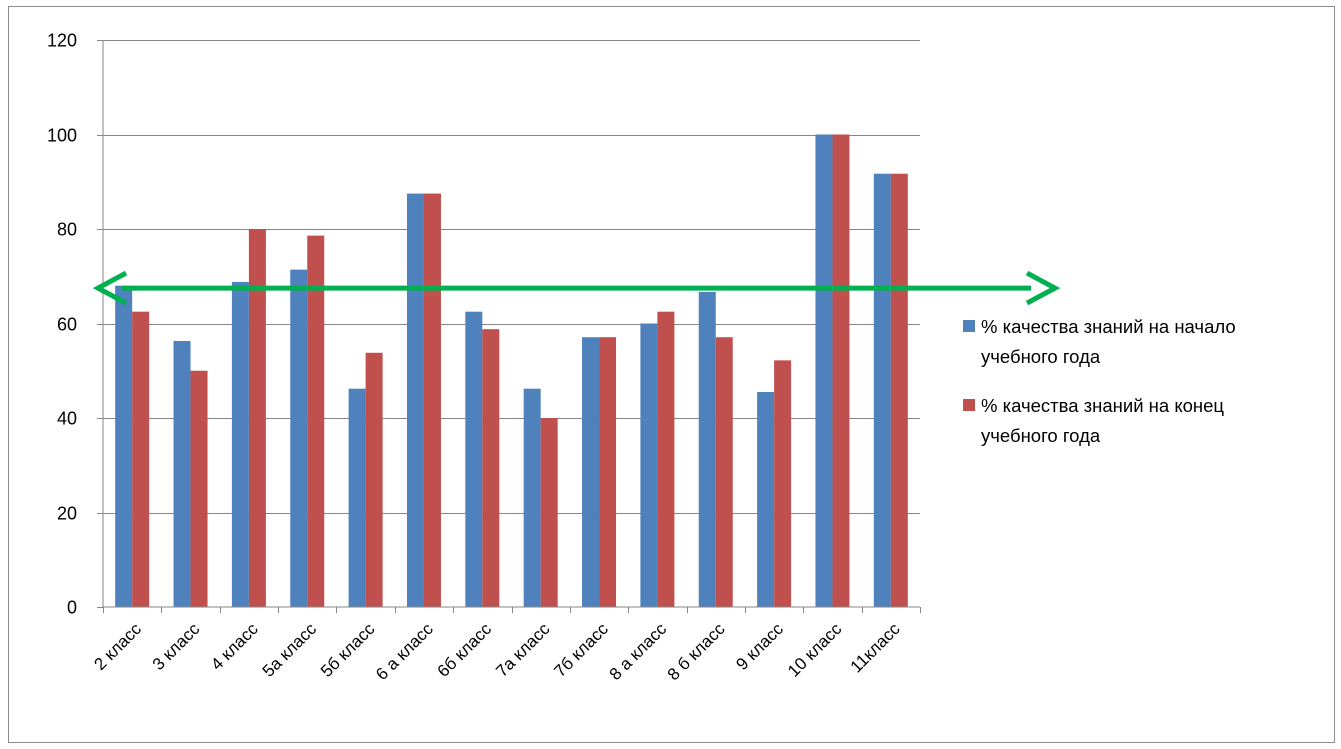 This screenshot has width=1341, height=749. I want to click on legend-label: % качества знаний на конец, so click(1102, 405).